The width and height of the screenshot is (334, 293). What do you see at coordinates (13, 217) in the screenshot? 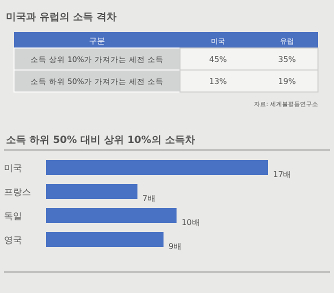
I see `y-tick-label: 독일` at bounding box center [13, 217].